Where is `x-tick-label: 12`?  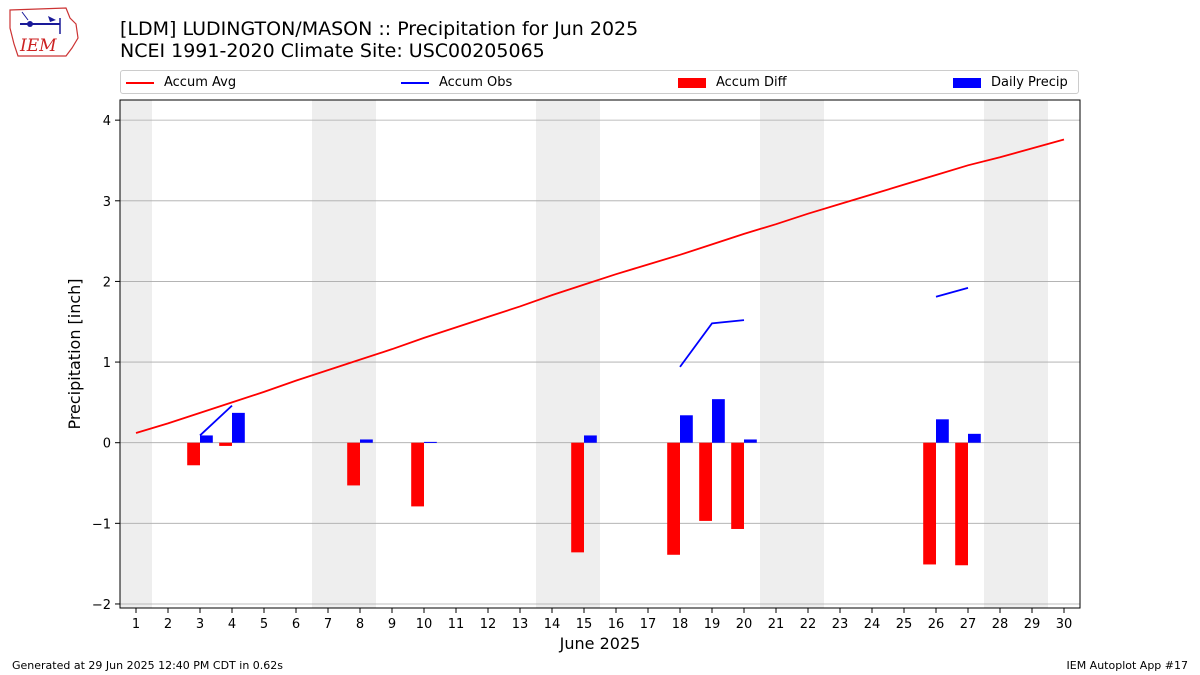
x-tick-label: 12 is located at coordinates (488, 624).